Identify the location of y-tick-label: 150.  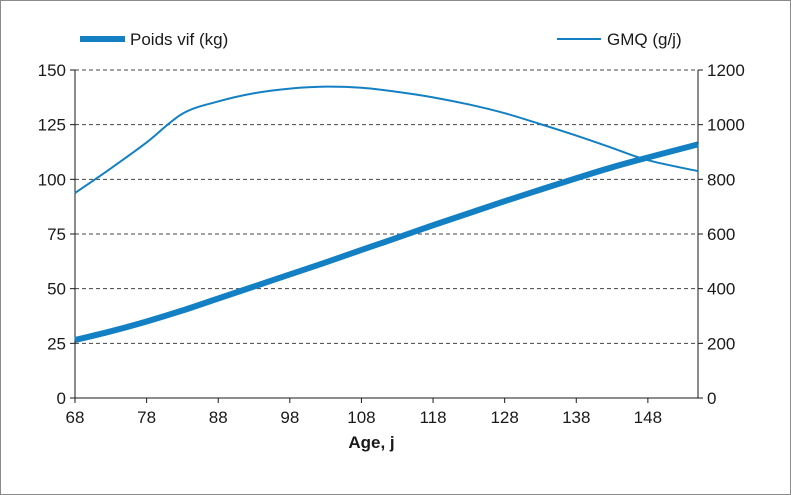
(52, 70).